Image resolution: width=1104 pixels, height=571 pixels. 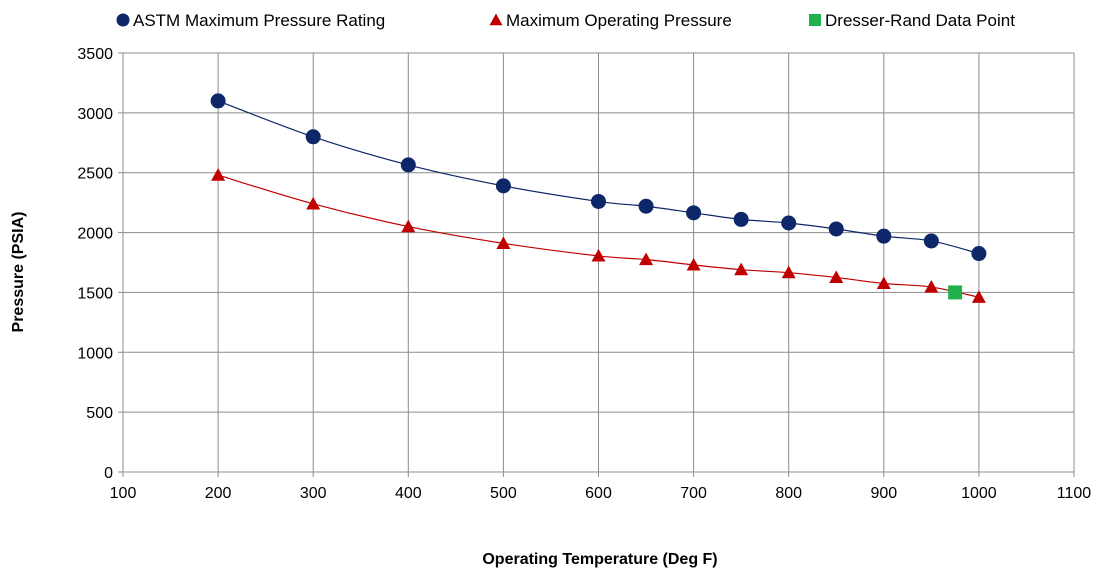 What do you see at coordinates (95, 114) in the screenshot?
I see `y-tick-label: 3000` at bounding box center [95, 114].